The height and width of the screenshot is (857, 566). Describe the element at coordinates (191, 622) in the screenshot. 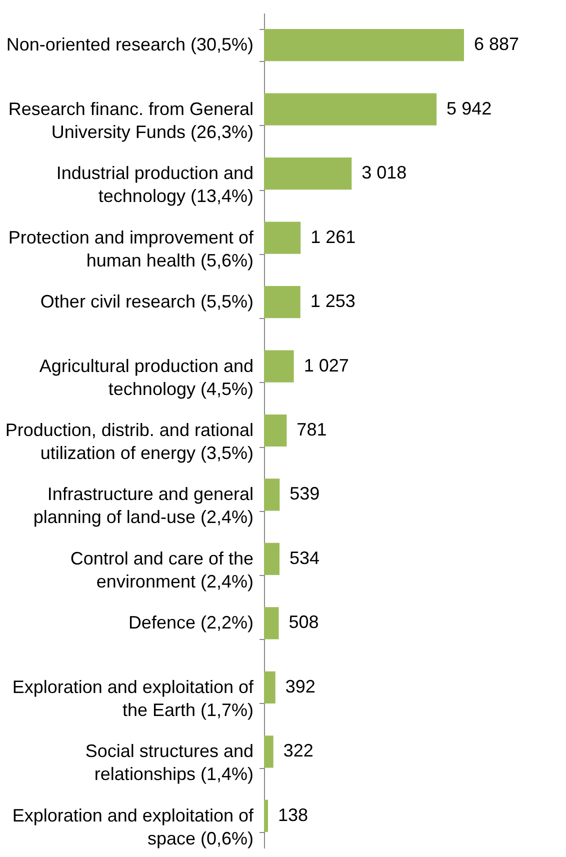

I see `y-tick-label: Defence (2,2%)` at that location.